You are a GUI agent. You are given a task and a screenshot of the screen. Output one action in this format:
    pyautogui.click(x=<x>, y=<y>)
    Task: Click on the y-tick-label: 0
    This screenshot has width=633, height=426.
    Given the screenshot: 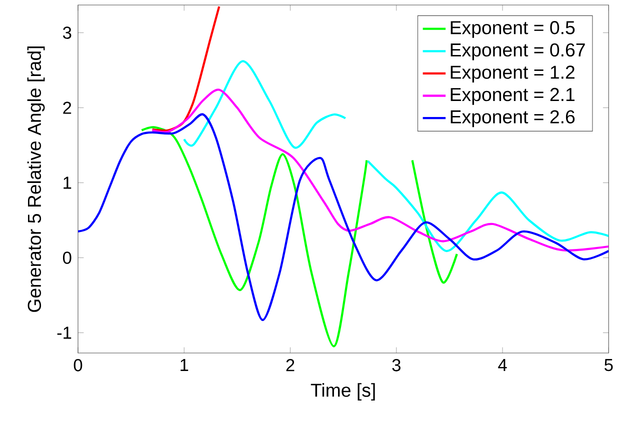 What is the action you would take?
    pyautogui.click(x=67, y=258)
    